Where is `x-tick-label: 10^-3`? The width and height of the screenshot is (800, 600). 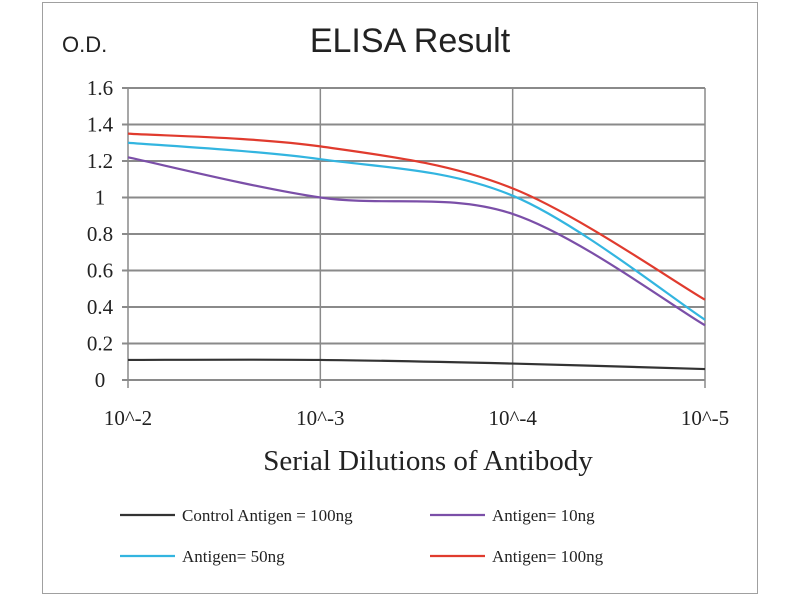 x-tick-label: 10^-3 is located at coordinates (320, 418).